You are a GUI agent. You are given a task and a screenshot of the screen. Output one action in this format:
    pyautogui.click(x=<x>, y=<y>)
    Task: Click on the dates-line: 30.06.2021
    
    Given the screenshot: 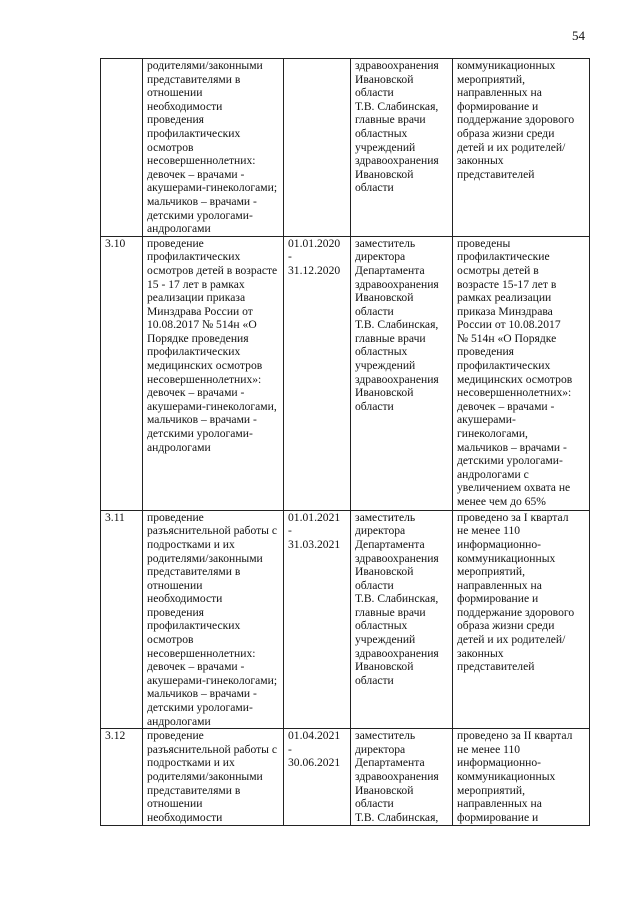 What is the action you would take?
    pyautogui.click(x=314, y=763)
    